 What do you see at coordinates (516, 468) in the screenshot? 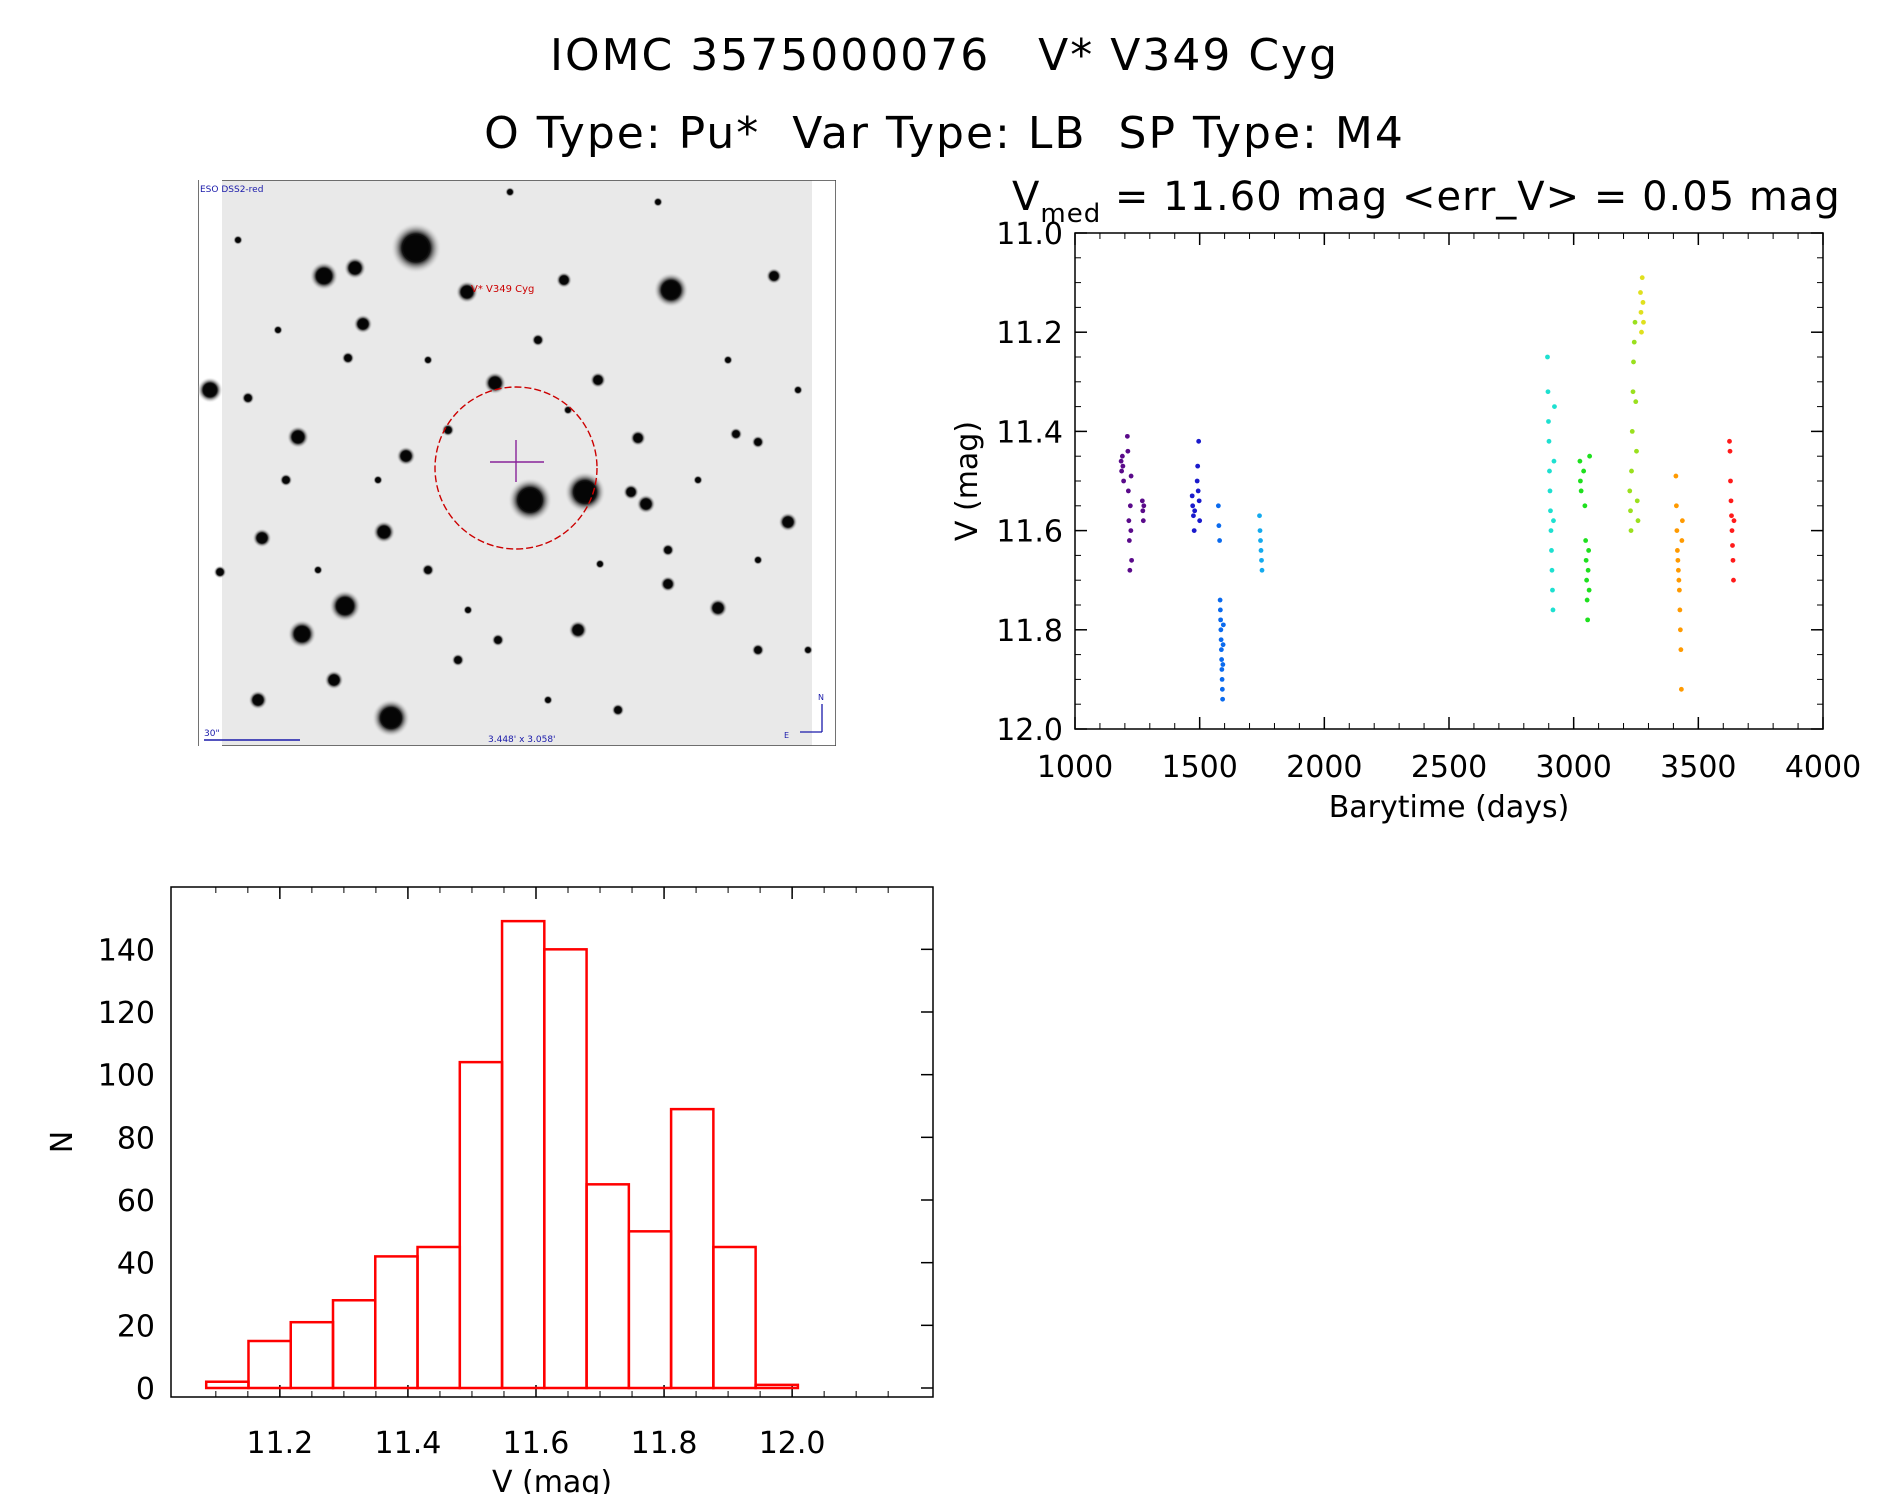
I see `aperture-circle` at bounding box center [516, 468].